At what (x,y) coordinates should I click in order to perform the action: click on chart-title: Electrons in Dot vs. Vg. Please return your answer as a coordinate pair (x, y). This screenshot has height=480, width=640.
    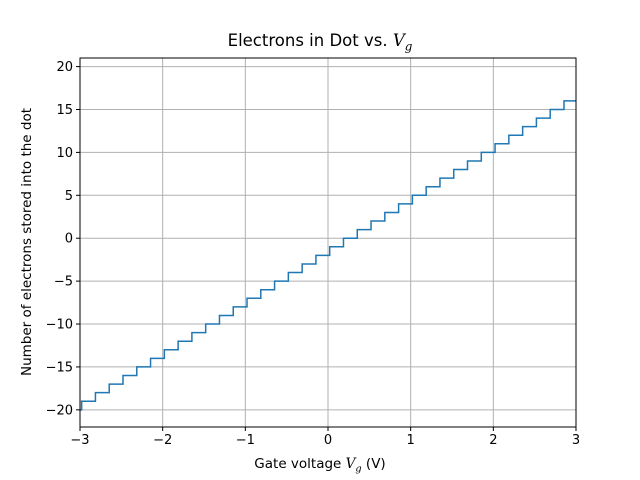
    Looking at the image, I should click on (320, 42).